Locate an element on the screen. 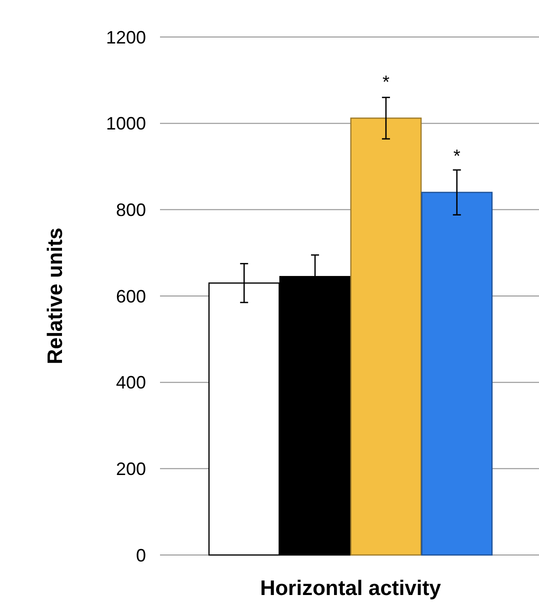 The image size is (539, 607). y-tick-label: 800 is located at coordinates (131, 210).